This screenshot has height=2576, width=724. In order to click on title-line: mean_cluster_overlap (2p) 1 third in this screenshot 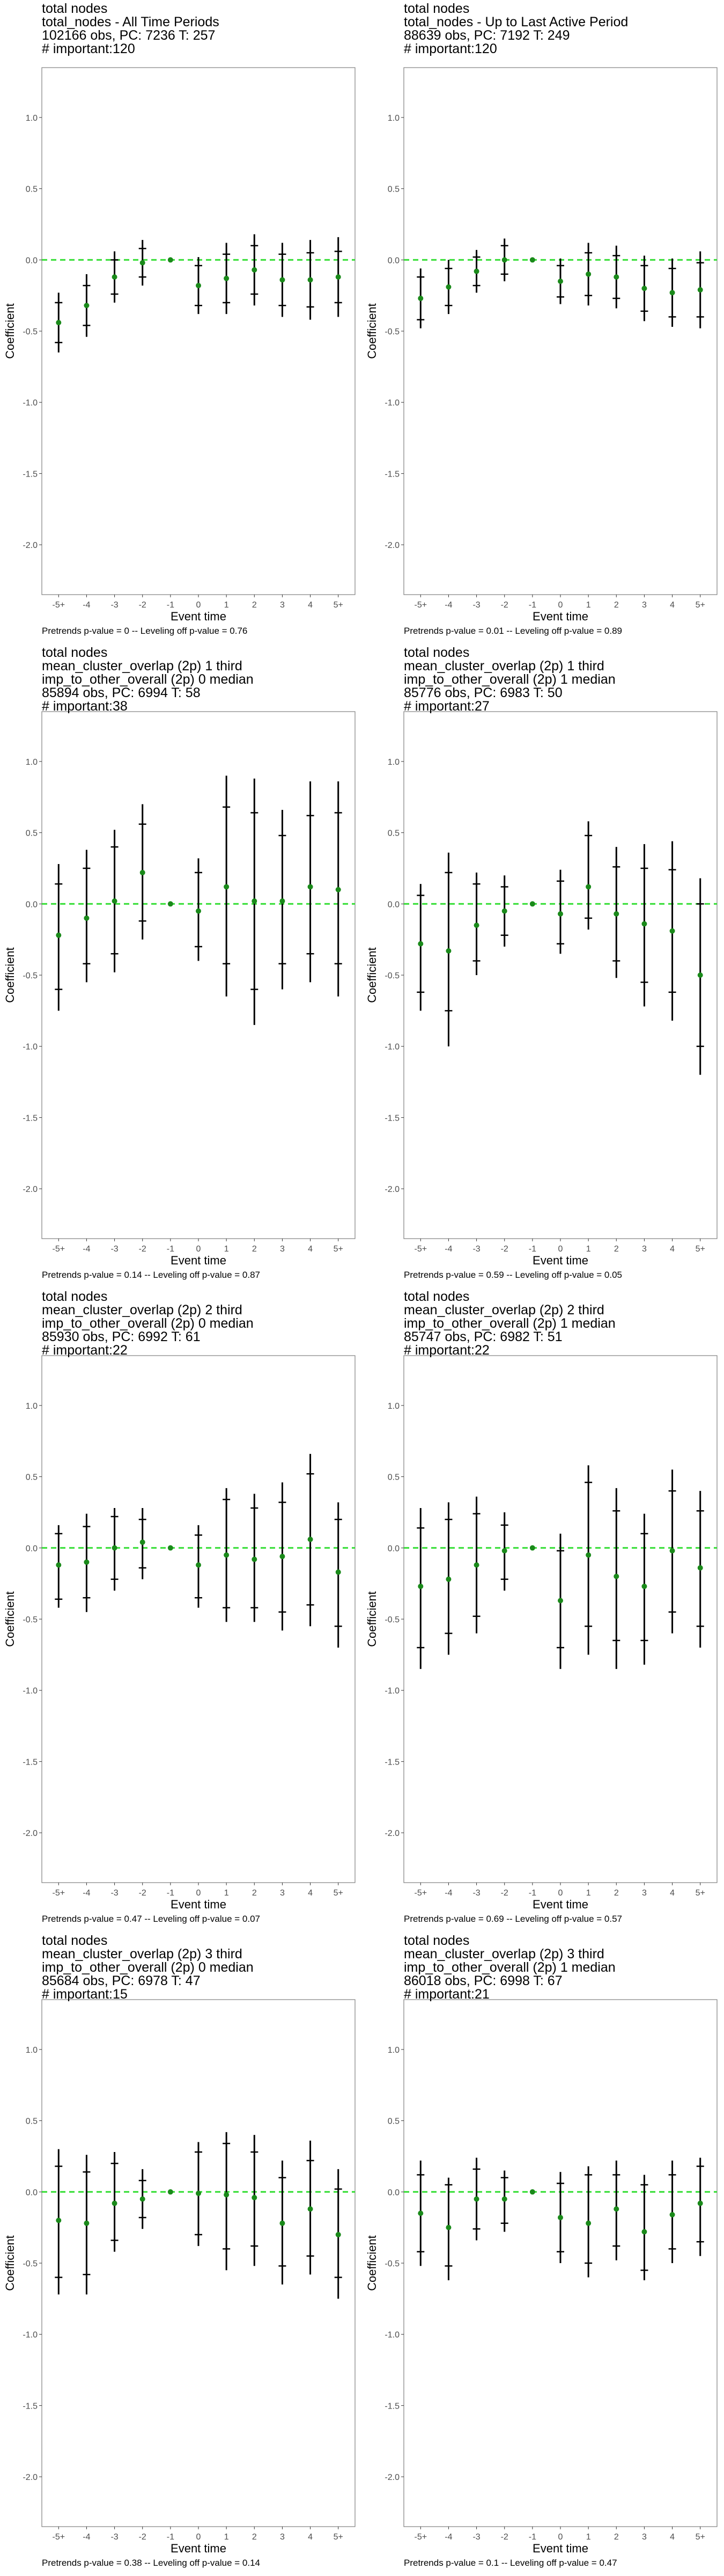, I will do `click(504, 666)`.